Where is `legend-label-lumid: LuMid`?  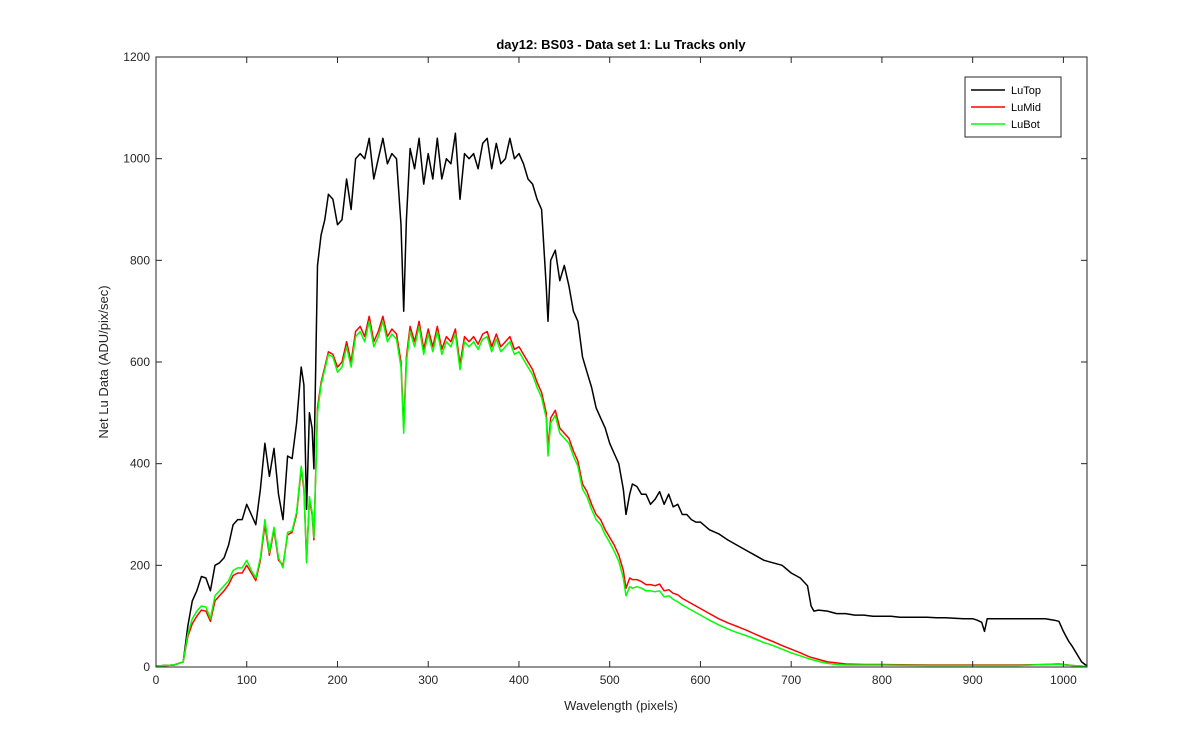 legend-label-lumid: LuMid is located at coordinates (1026, 108).